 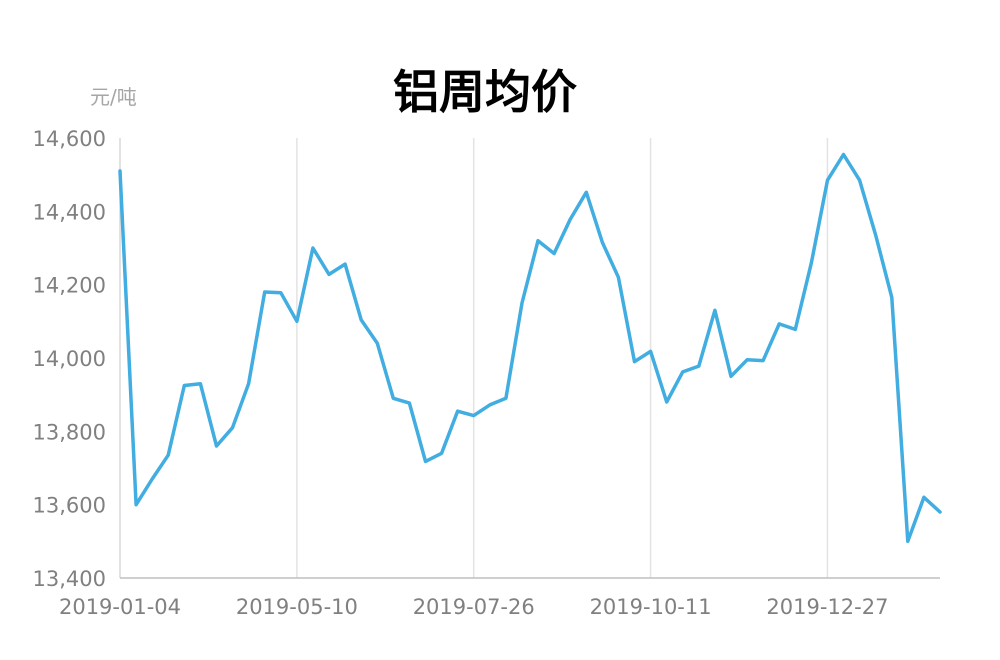 What do you see at coordinates (69, 286) in the screenshot?
I see `y-tick-label: 14,200` at bounding box center [69, 286].